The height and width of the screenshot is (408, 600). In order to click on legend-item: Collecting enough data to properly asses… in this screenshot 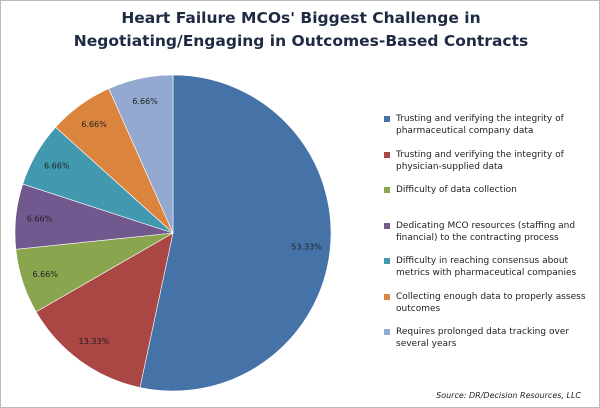, I will do `click(486, 303)`.